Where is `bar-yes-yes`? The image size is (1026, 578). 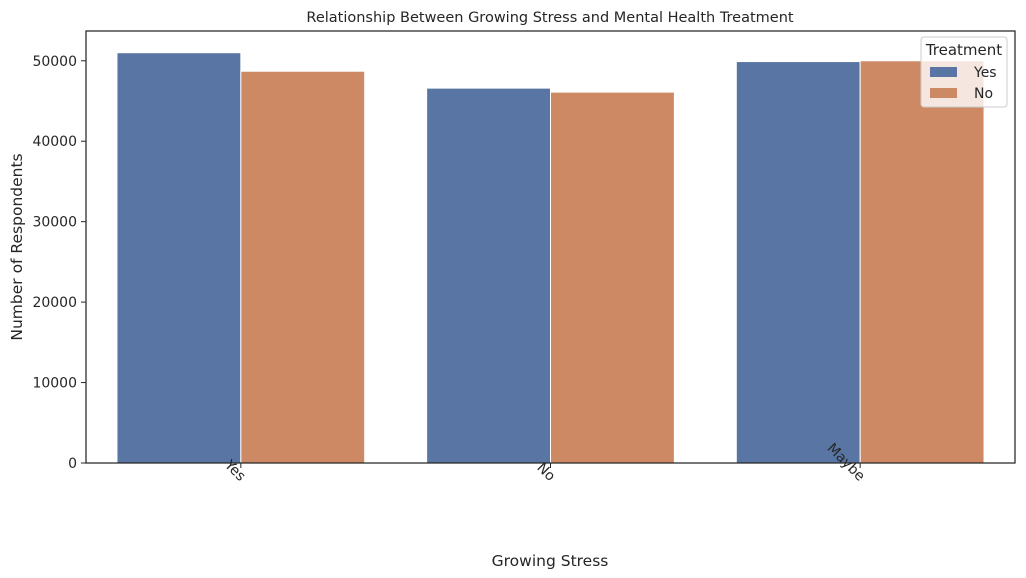 bar-yes-yes is located at coordinates (179, 258).